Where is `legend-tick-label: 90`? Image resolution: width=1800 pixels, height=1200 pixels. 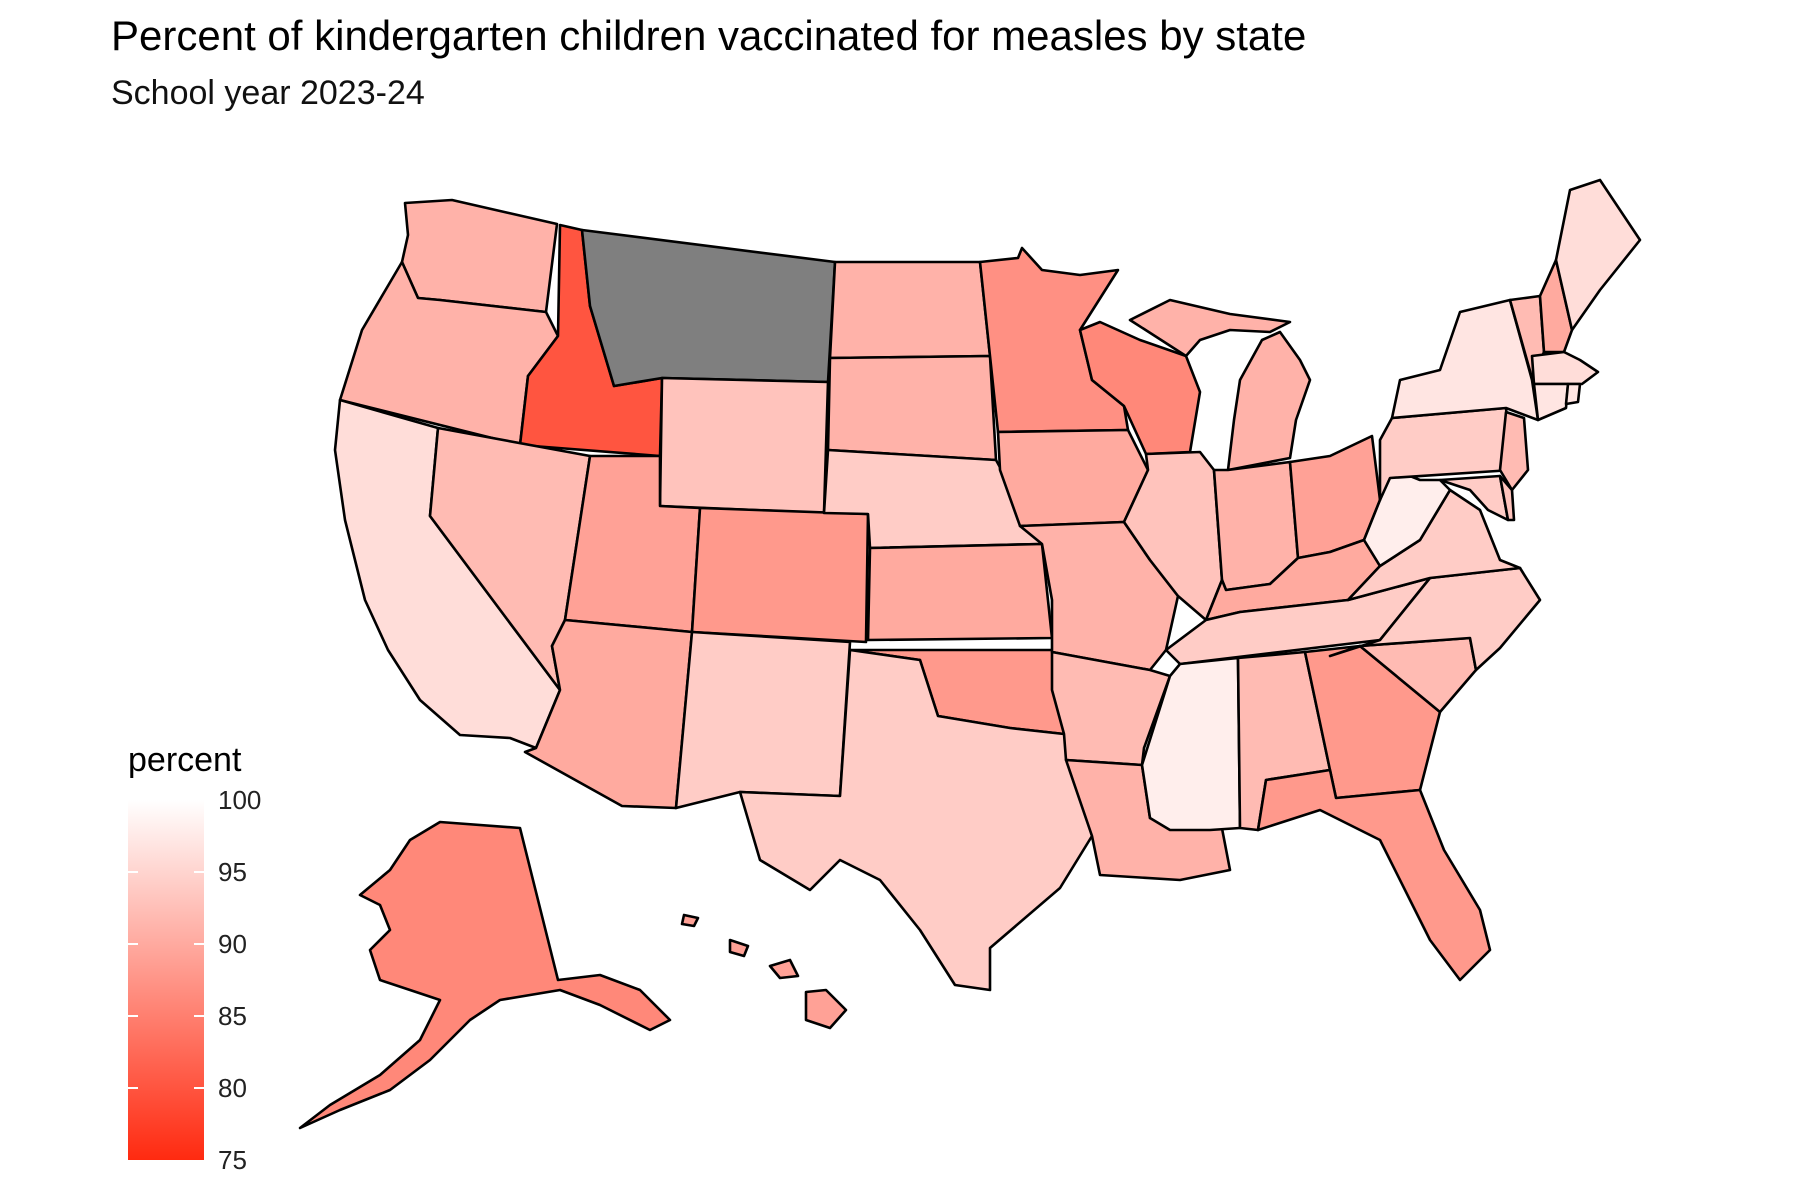
legend-tick-label: 90 is located at coordinates (232, 944).